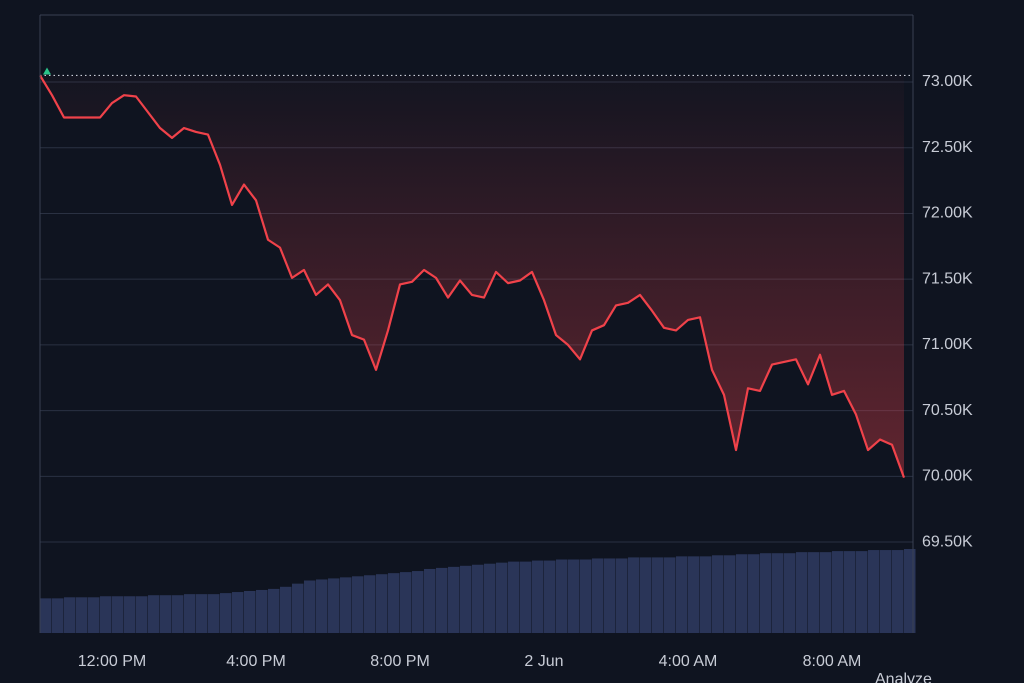 The image size is (1024, 683). Describe the element at coordinates (688, 661) in the screenshot. I see `x-tick-label: 4:00 AM` at that location.